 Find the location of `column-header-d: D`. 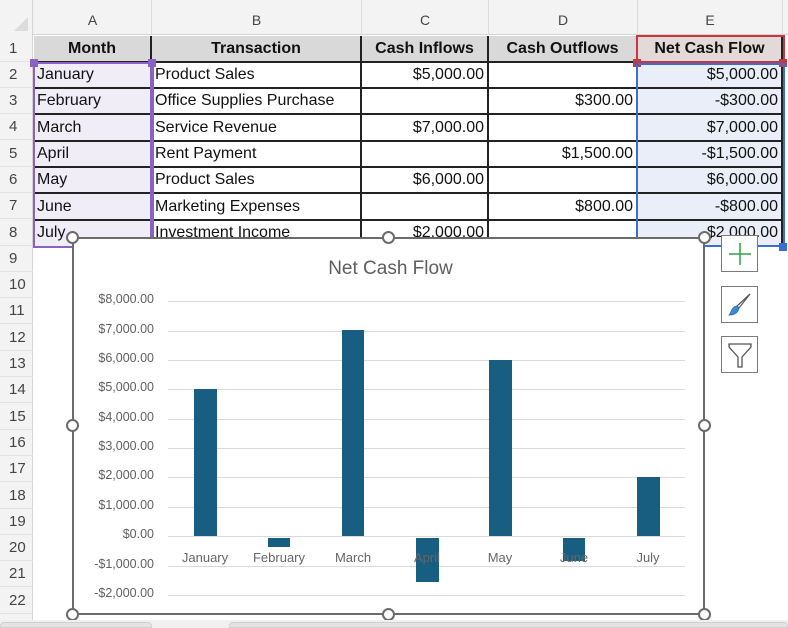

column-header-d: D is located at coordinates (563, 17).